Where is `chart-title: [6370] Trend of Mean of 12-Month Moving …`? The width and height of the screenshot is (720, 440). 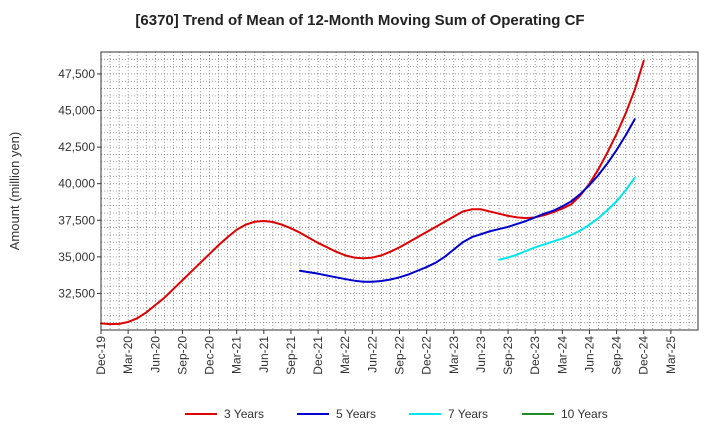
chart-title: [6370] Trend of Mean of 12-Month Moving … is located at coordinates (360, 20).